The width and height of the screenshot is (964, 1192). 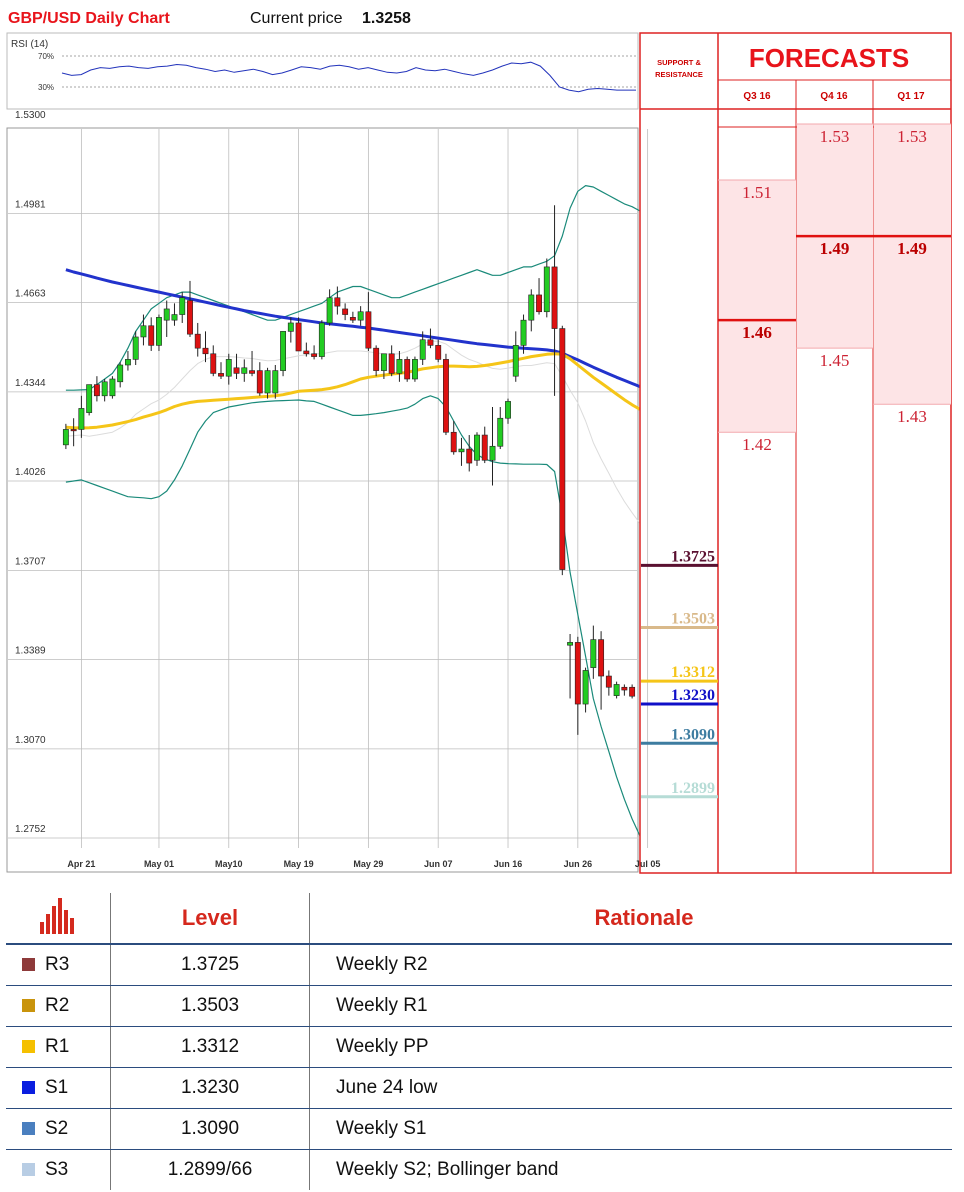 I want to click on chart-title: GBP/USD Daily Chart, so click(x=89, y=18).